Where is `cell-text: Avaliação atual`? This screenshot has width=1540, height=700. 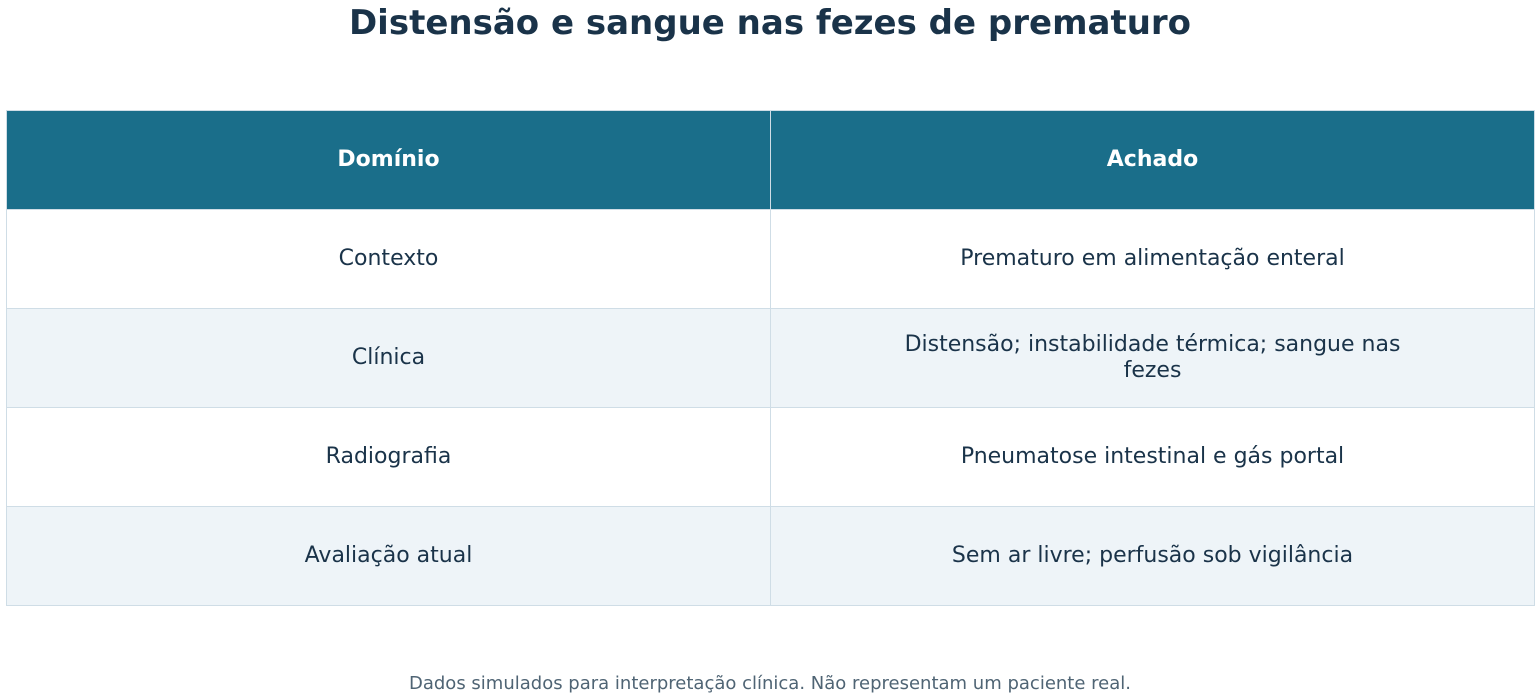
cell-text: Avaliação atual is located at coordinates (388, 555).